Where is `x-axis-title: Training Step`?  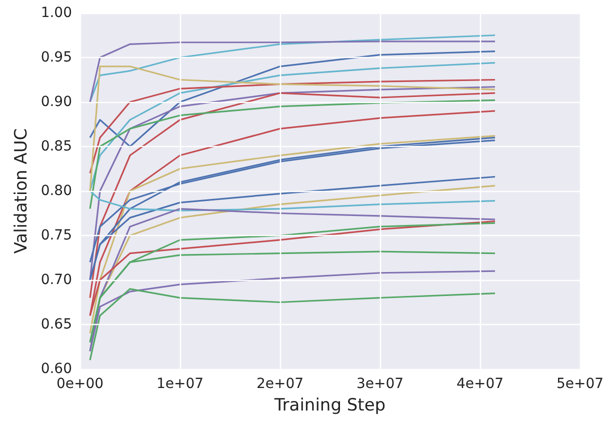
x-axis-title: Training Step is located at coordinates (329, 406).